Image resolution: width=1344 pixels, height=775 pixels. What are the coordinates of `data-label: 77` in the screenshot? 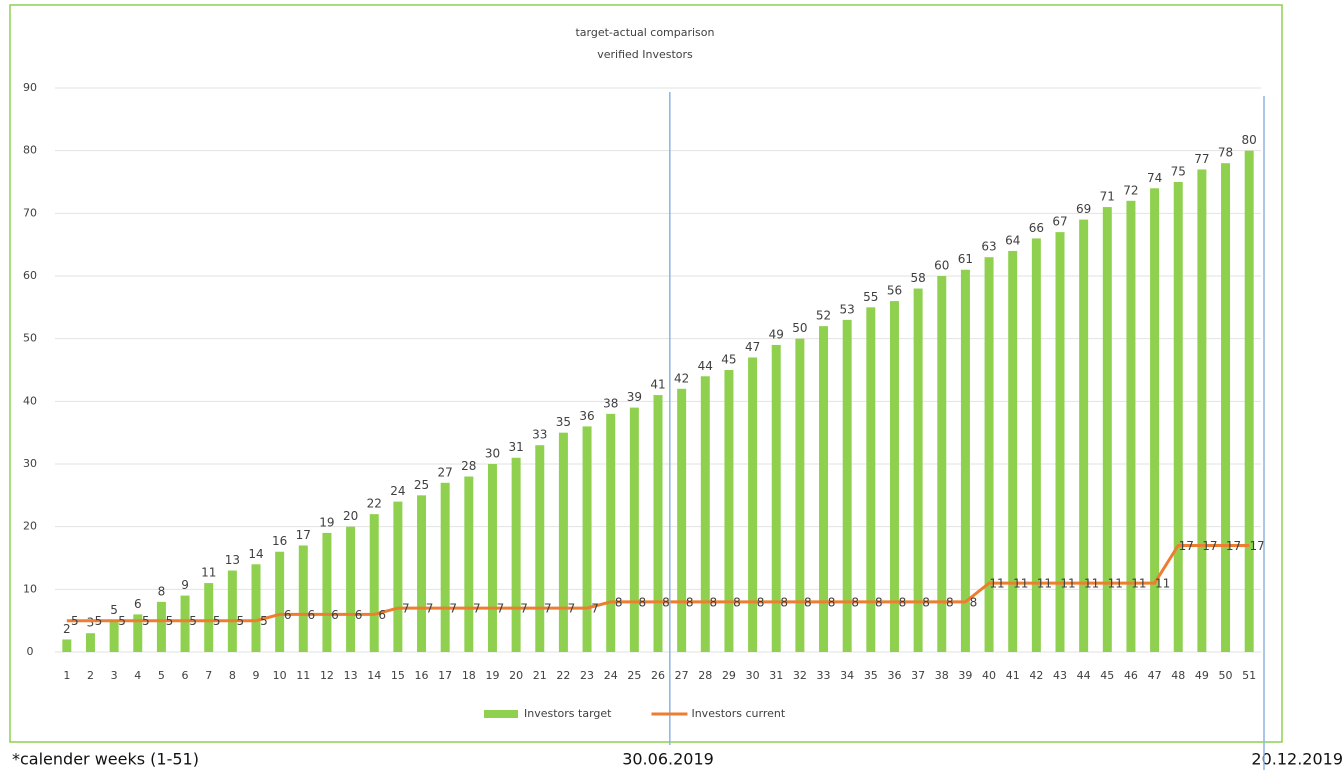 It's located at (1201, 159).